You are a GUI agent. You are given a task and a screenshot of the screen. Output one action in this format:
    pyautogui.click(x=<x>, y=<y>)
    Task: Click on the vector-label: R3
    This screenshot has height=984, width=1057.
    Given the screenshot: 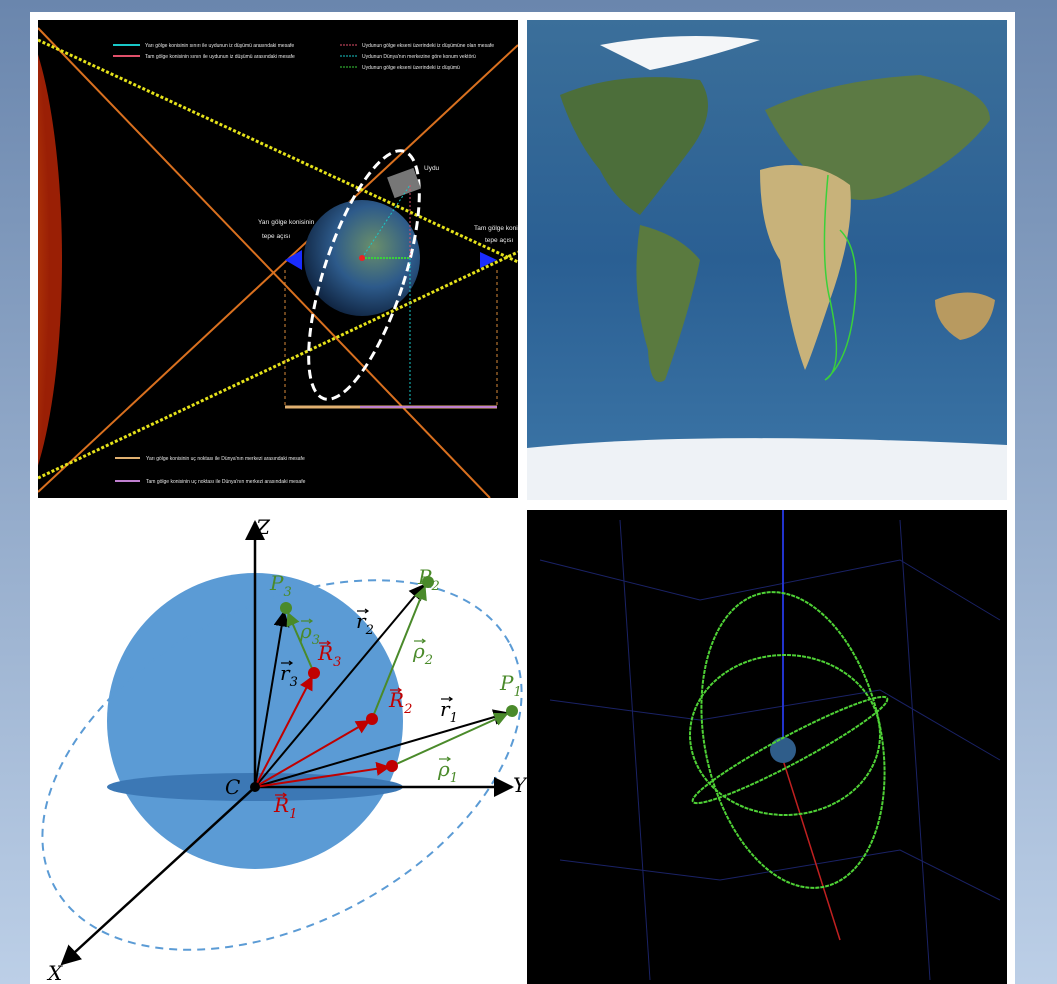 What is the action you would take?
    pyautogui.click(x=329, y=655)
    